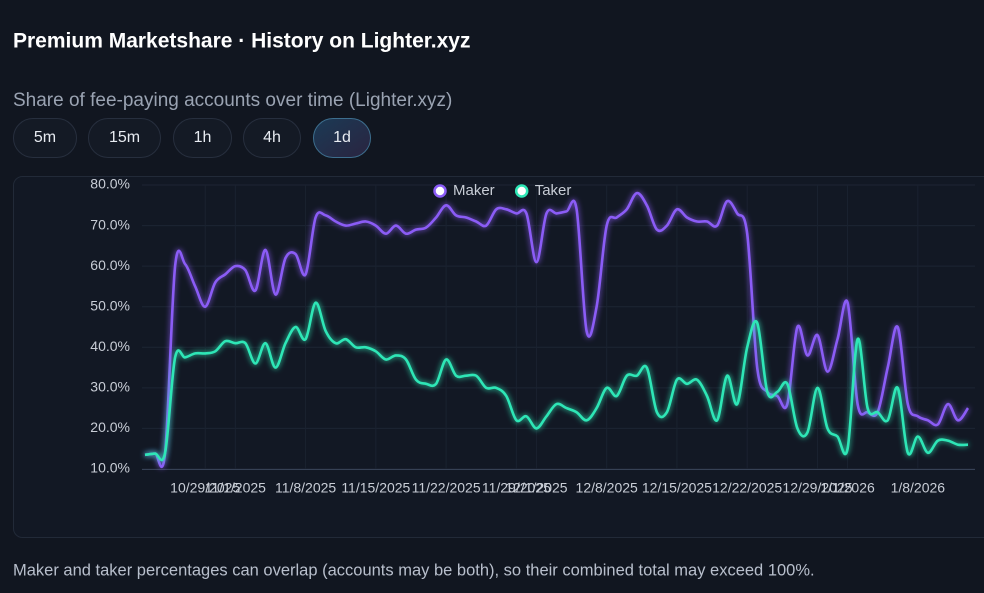 The width and height of the screenshot is (984, 593). Describe the element at coordinates (110, 184) in the screenshot. I see `y-tick-label: 80.0%` at that location.